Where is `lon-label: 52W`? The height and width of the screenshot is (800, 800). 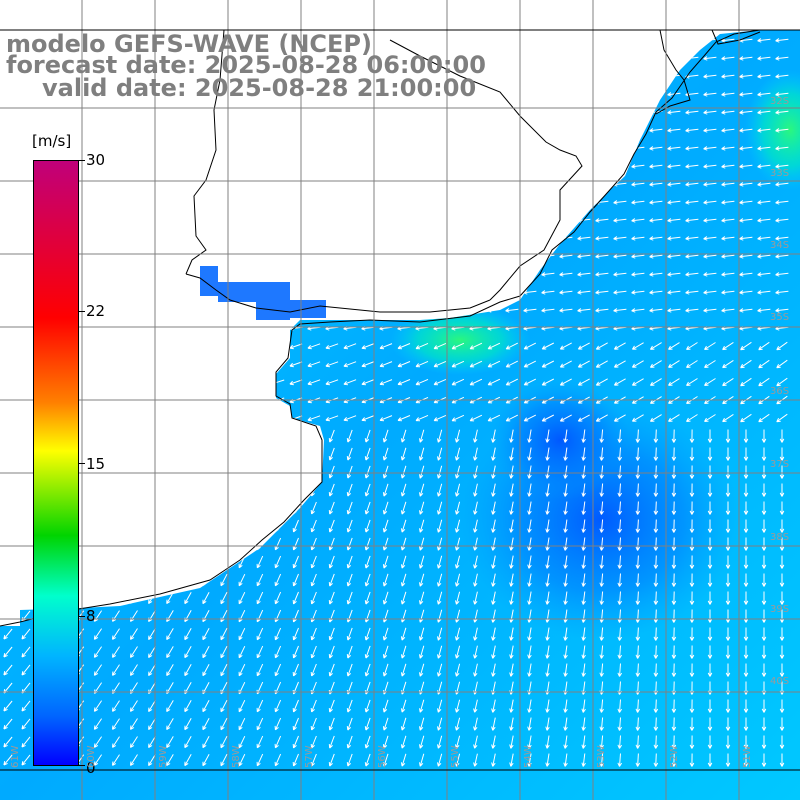 lon-label: 52W is located at coordinates (674, 756).